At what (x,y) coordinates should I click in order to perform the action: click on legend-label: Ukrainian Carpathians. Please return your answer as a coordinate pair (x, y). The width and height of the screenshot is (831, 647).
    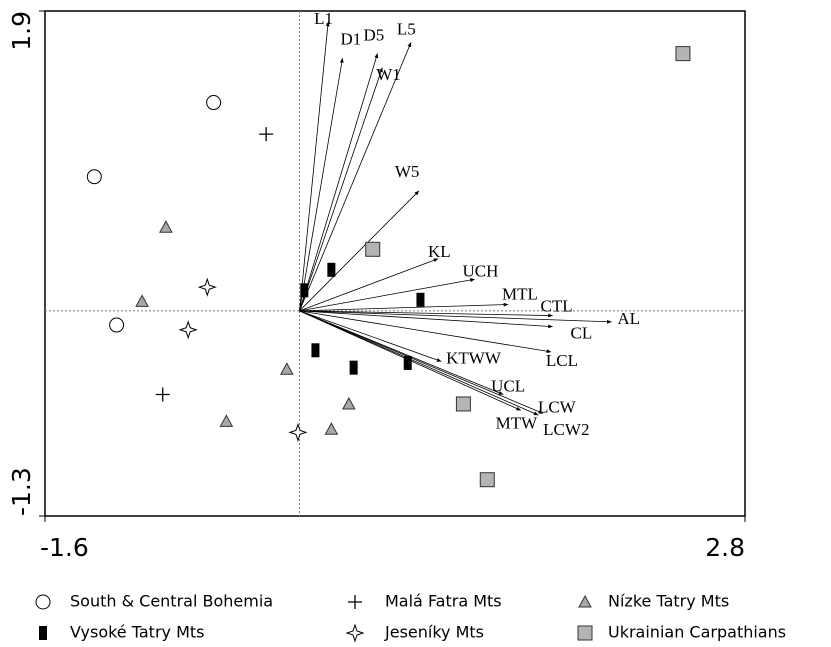
    Looking at the image, I should click on (697, 632).